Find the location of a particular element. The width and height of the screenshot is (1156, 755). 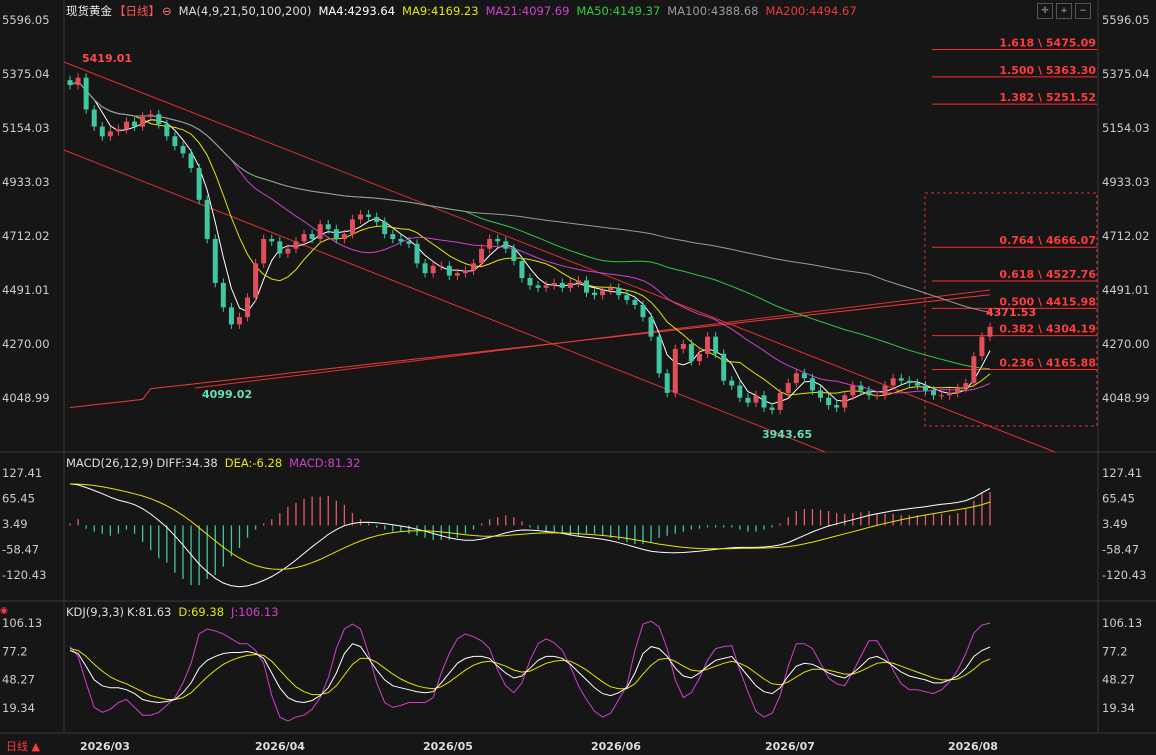

fib-label-5: 0.500 \ 4415.98 is located at coordinates (1047, 301).